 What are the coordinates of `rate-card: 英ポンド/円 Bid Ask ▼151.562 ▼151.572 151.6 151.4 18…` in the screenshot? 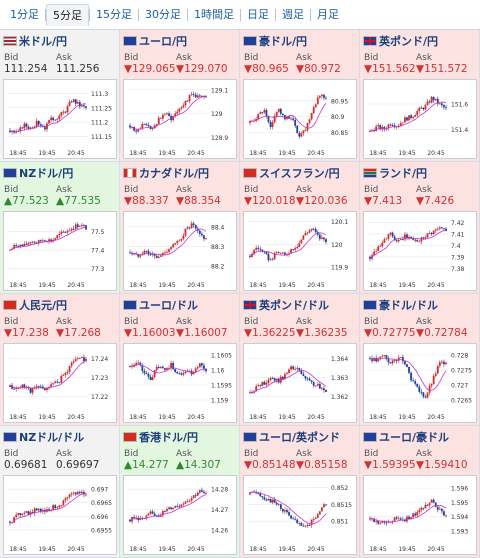 It's located at (420, 96).